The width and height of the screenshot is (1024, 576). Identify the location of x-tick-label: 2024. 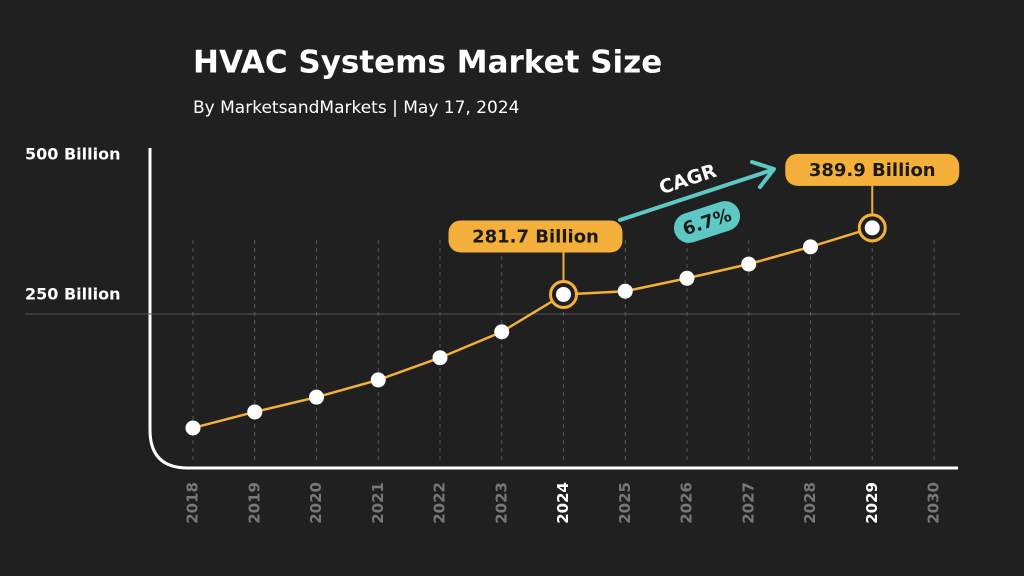
(563, 503).